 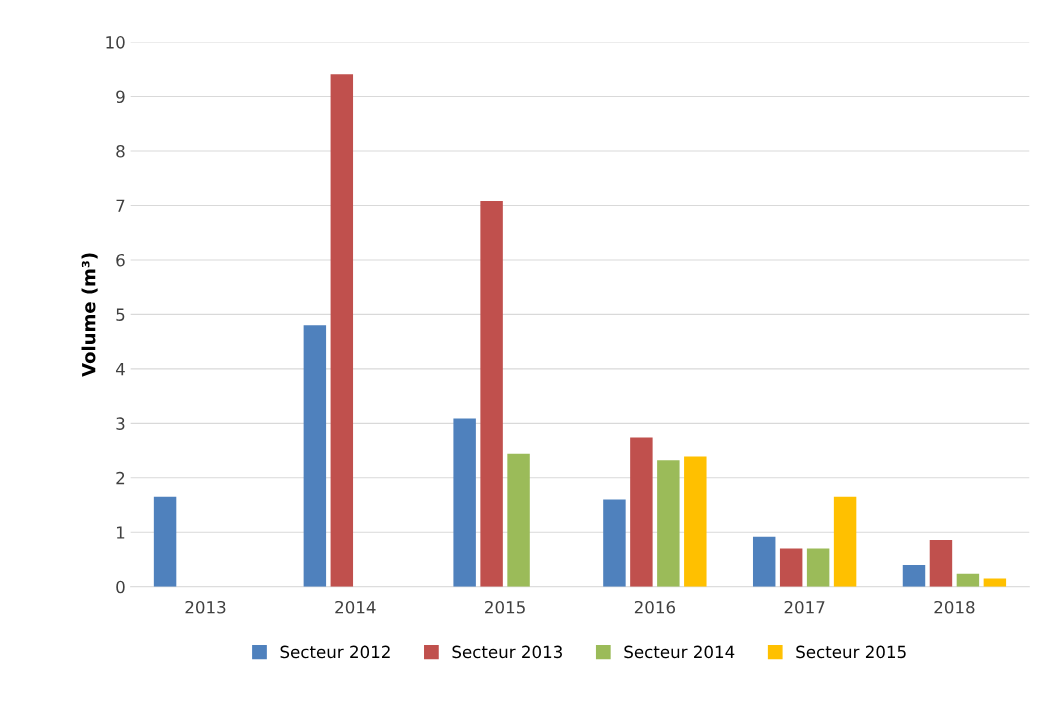 I want to click on y-tick-label: 10, so click(x=115, y=42).